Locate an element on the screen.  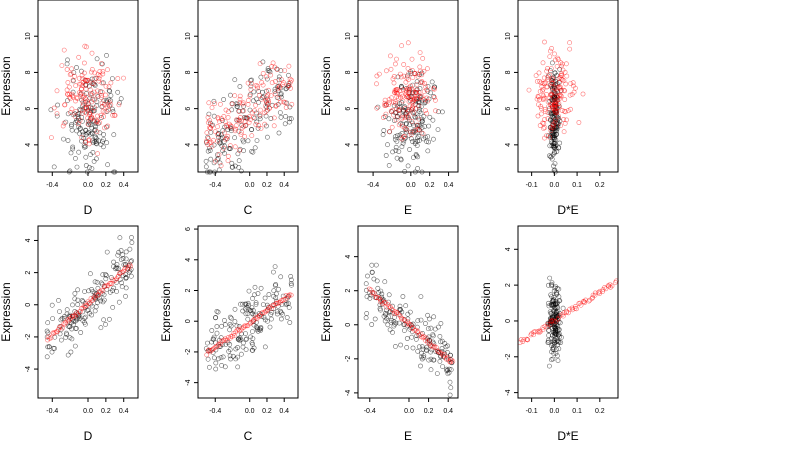
panel-2: -0.4 0.0 0.2 0.4 4 6 8 10 C Expression is located at coordinates (229, 108).